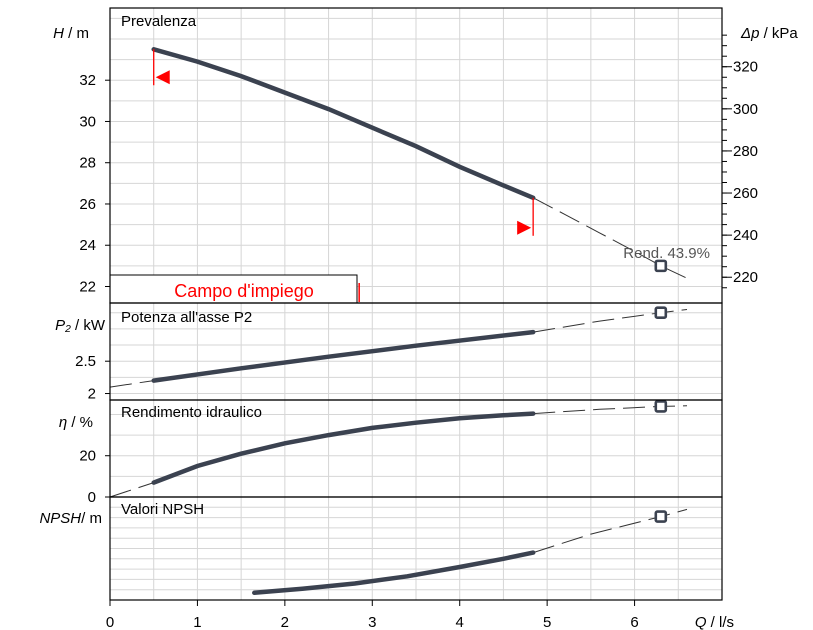 The height and width of the screenshot is (630, 813). I want to click on range-start-arrow, so click(162, 77).